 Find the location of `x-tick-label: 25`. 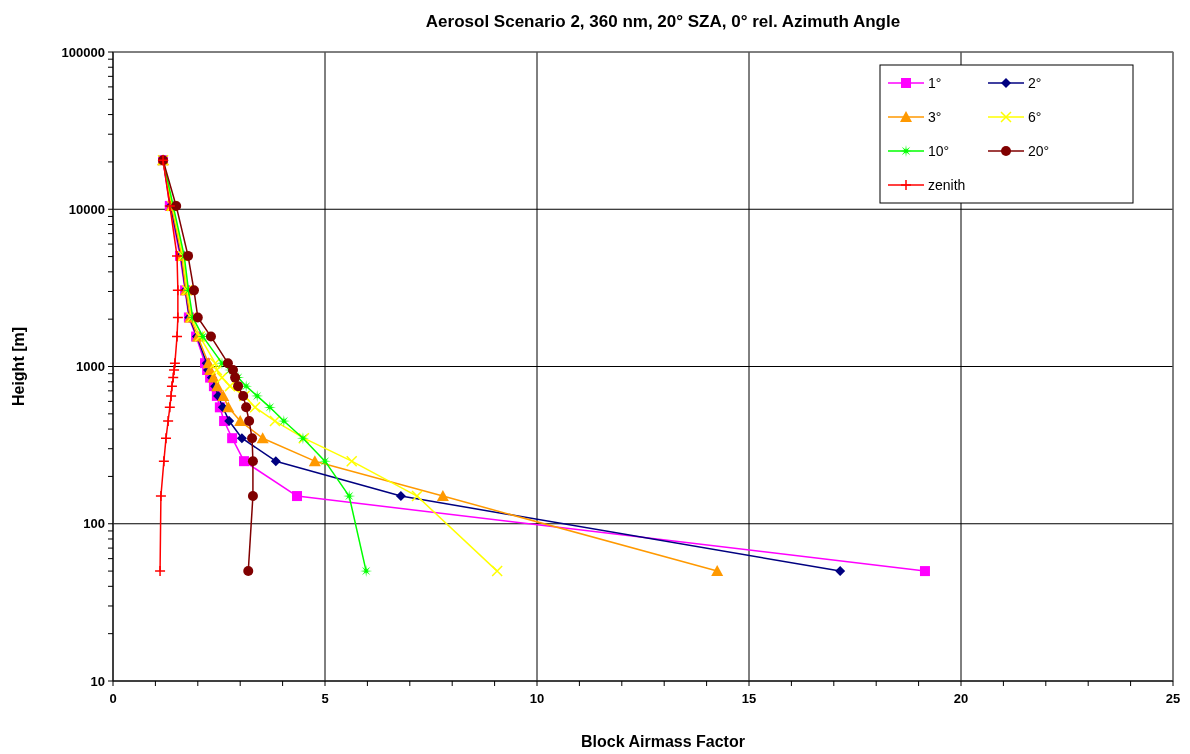

x-tick-label: 25 is located at coordinates (1173, 698).